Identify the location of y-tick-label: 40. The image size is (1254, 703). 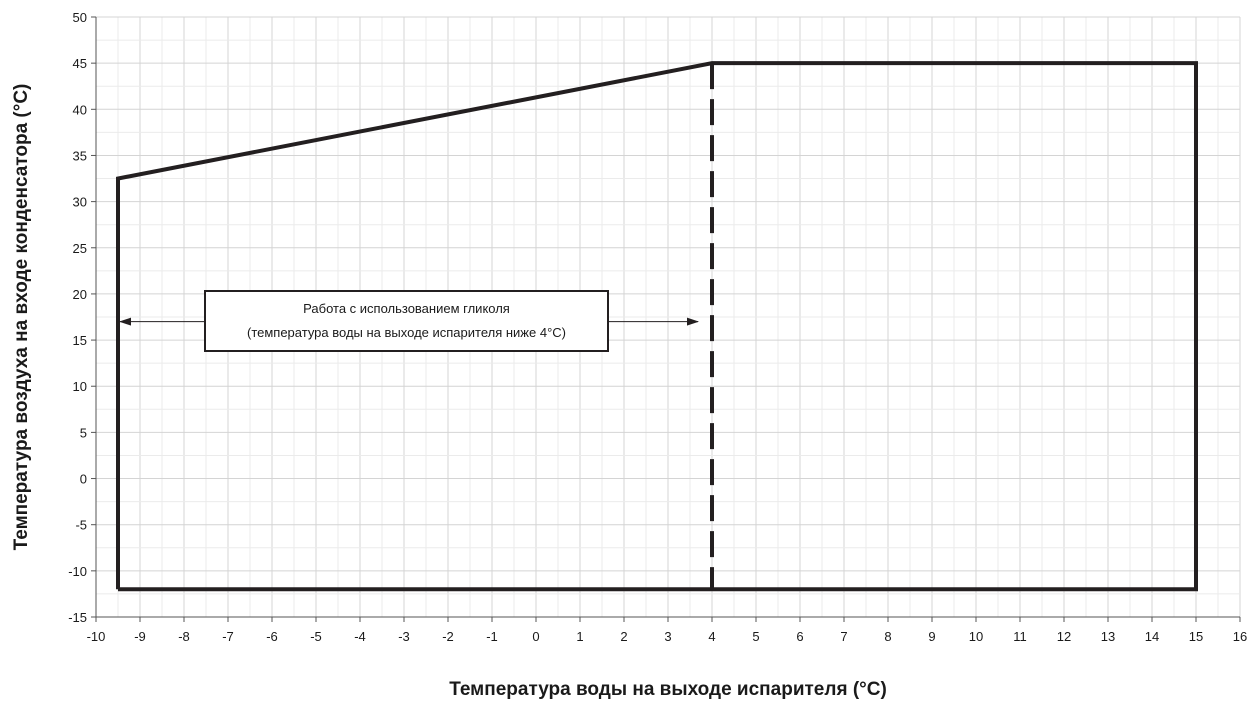
(80, 109).